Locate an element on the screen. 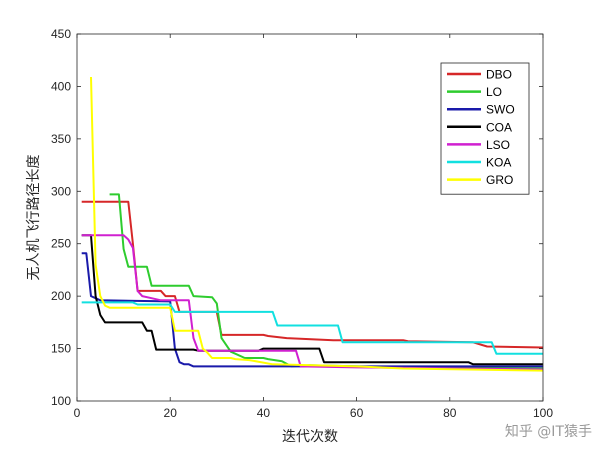 The height and width of the screenshot is (450, 600). legend: DBO LO SWO COA LSO KOA GRO is located at coordinates (485, 128).